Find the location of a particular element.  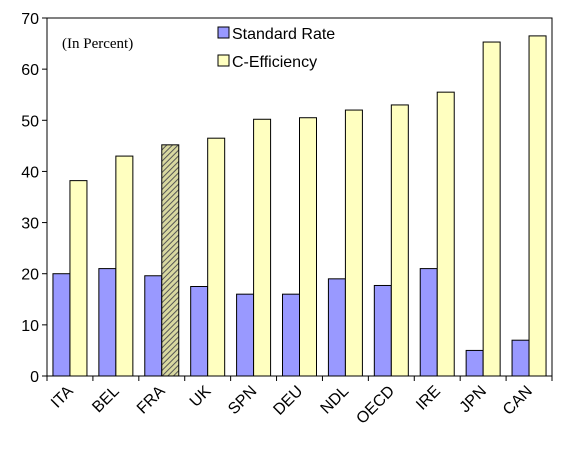

legend-label: Standard Rate is located at coordinates (283, 34).